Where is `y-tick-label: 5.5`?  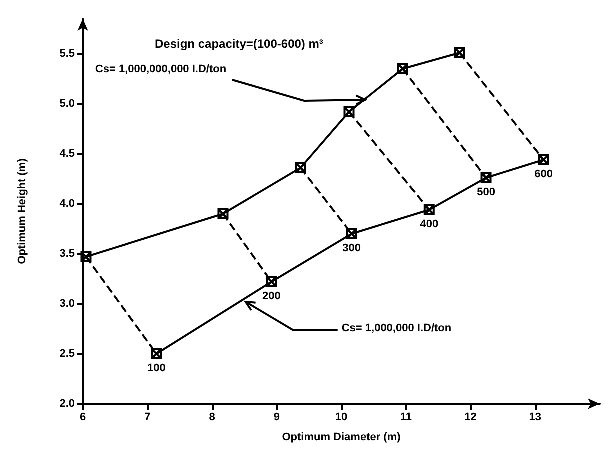
y-tick-label: 5.5 is located at coordinates (67, 54).